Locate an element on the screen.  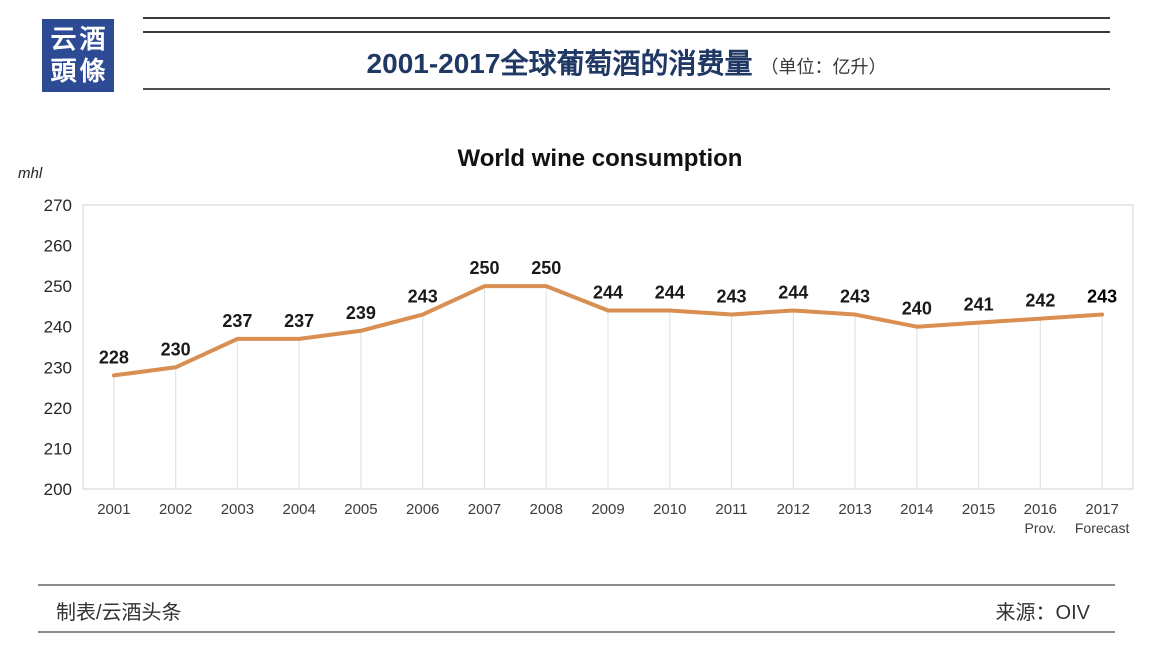
footer-top-rule is located at coordinates (576, 585).